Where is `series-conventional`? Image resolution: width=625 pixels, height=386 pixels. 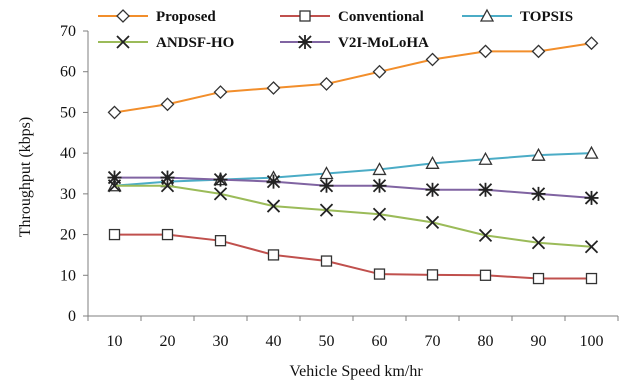 series-conventional is located at coordinates (353, 256).